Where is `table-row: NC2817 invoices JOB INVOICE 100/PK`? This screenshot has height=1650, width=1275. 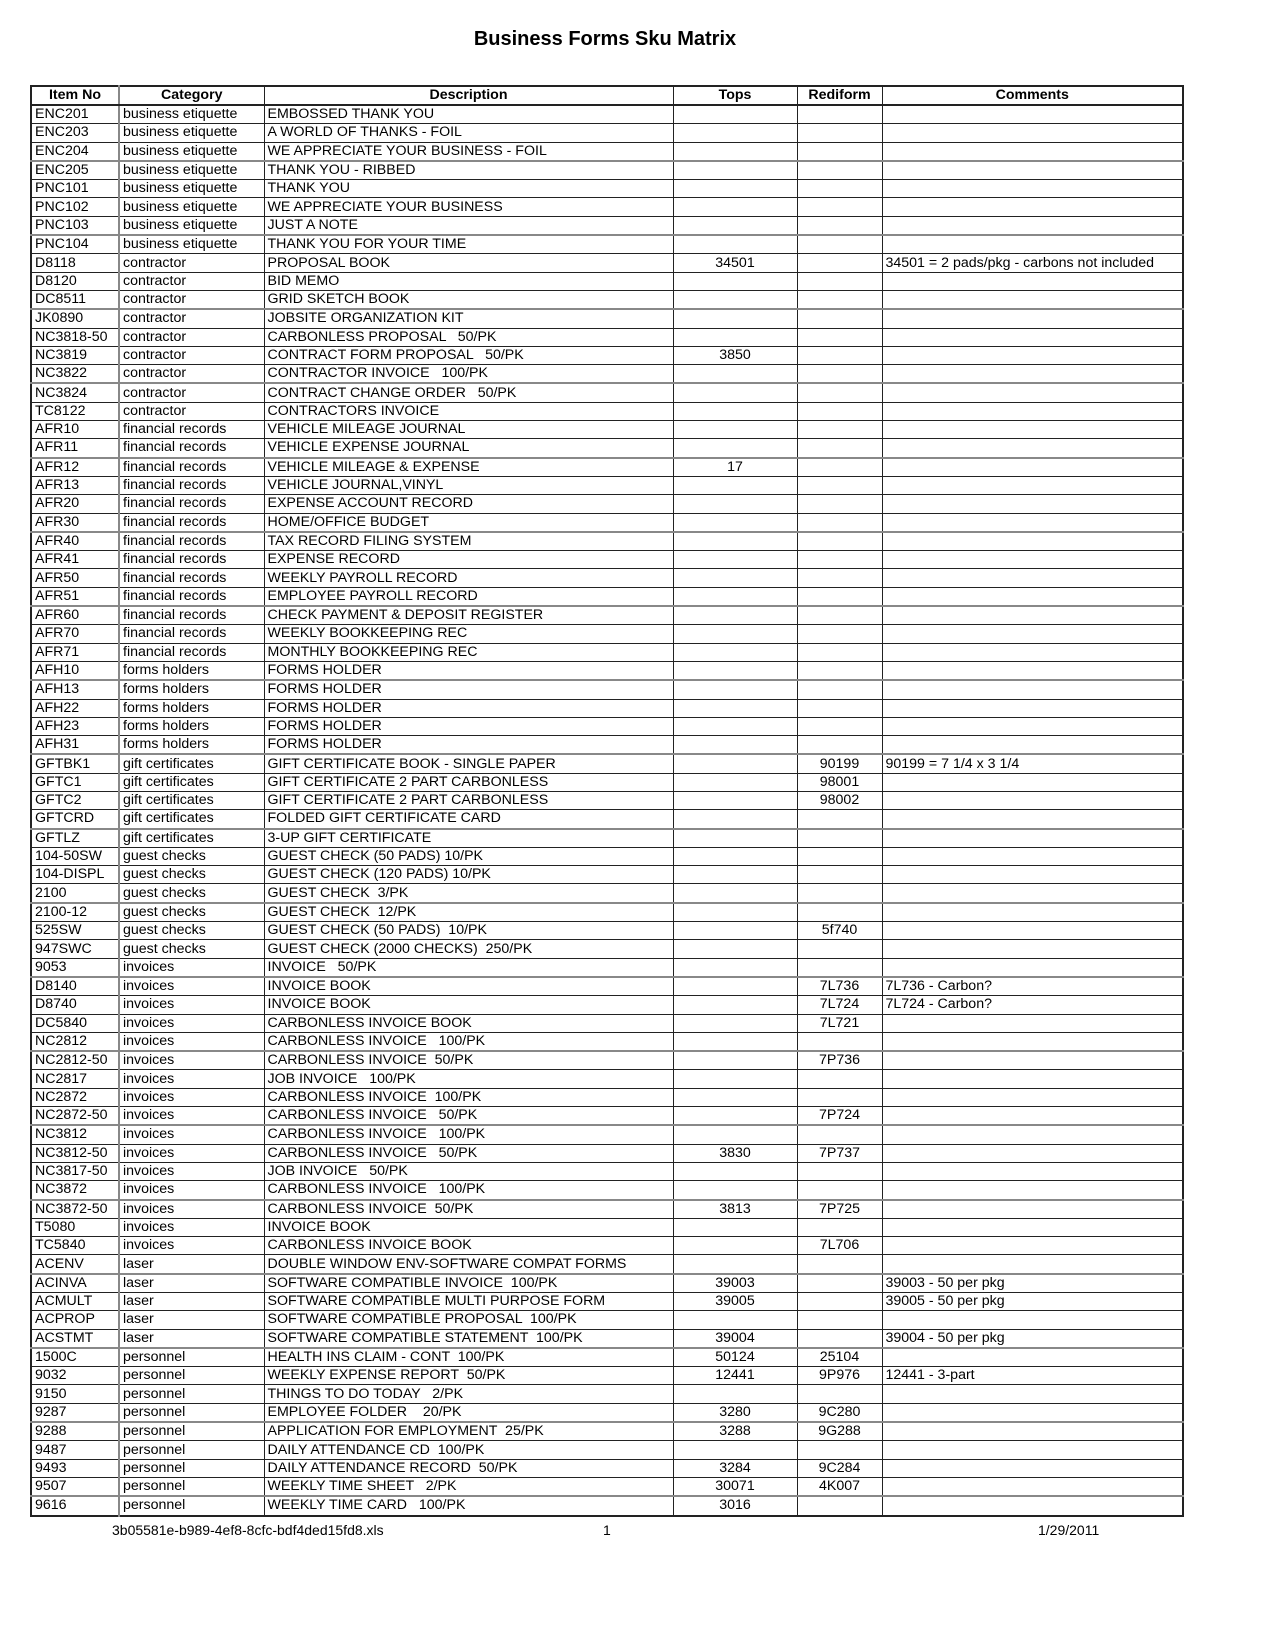 table-row: NC2817 invoices JOB INVOICE 100/PK is located at coordinates (607, 1079).